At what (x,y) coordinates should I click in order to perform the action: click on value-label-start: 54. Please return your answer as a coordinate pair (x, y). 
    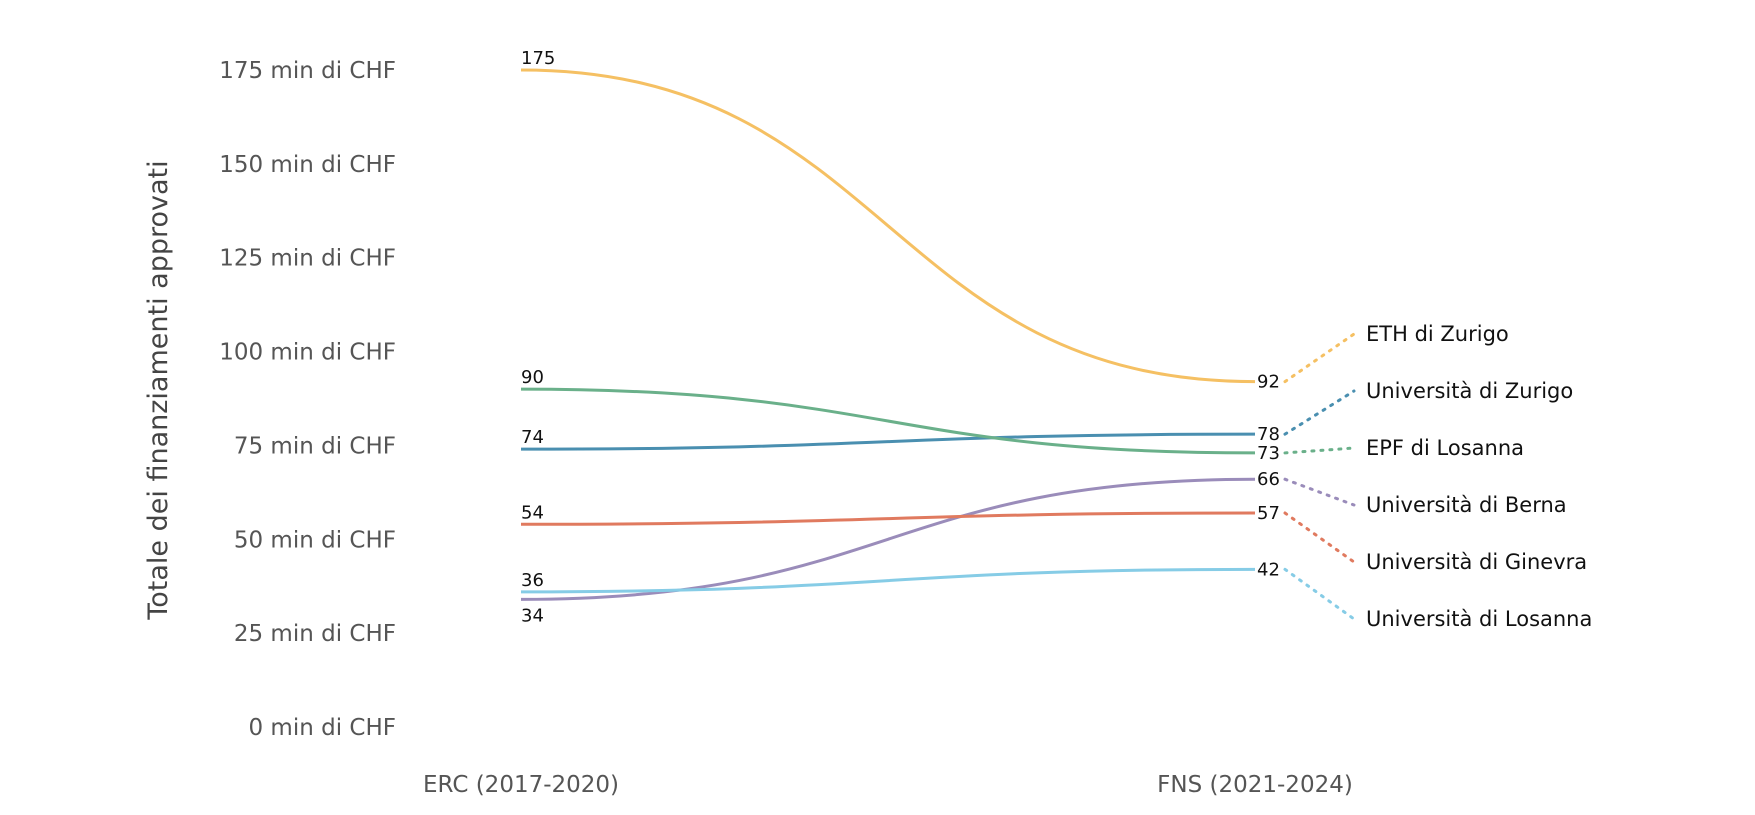
    Looking at the image, I should click on (532, 512).